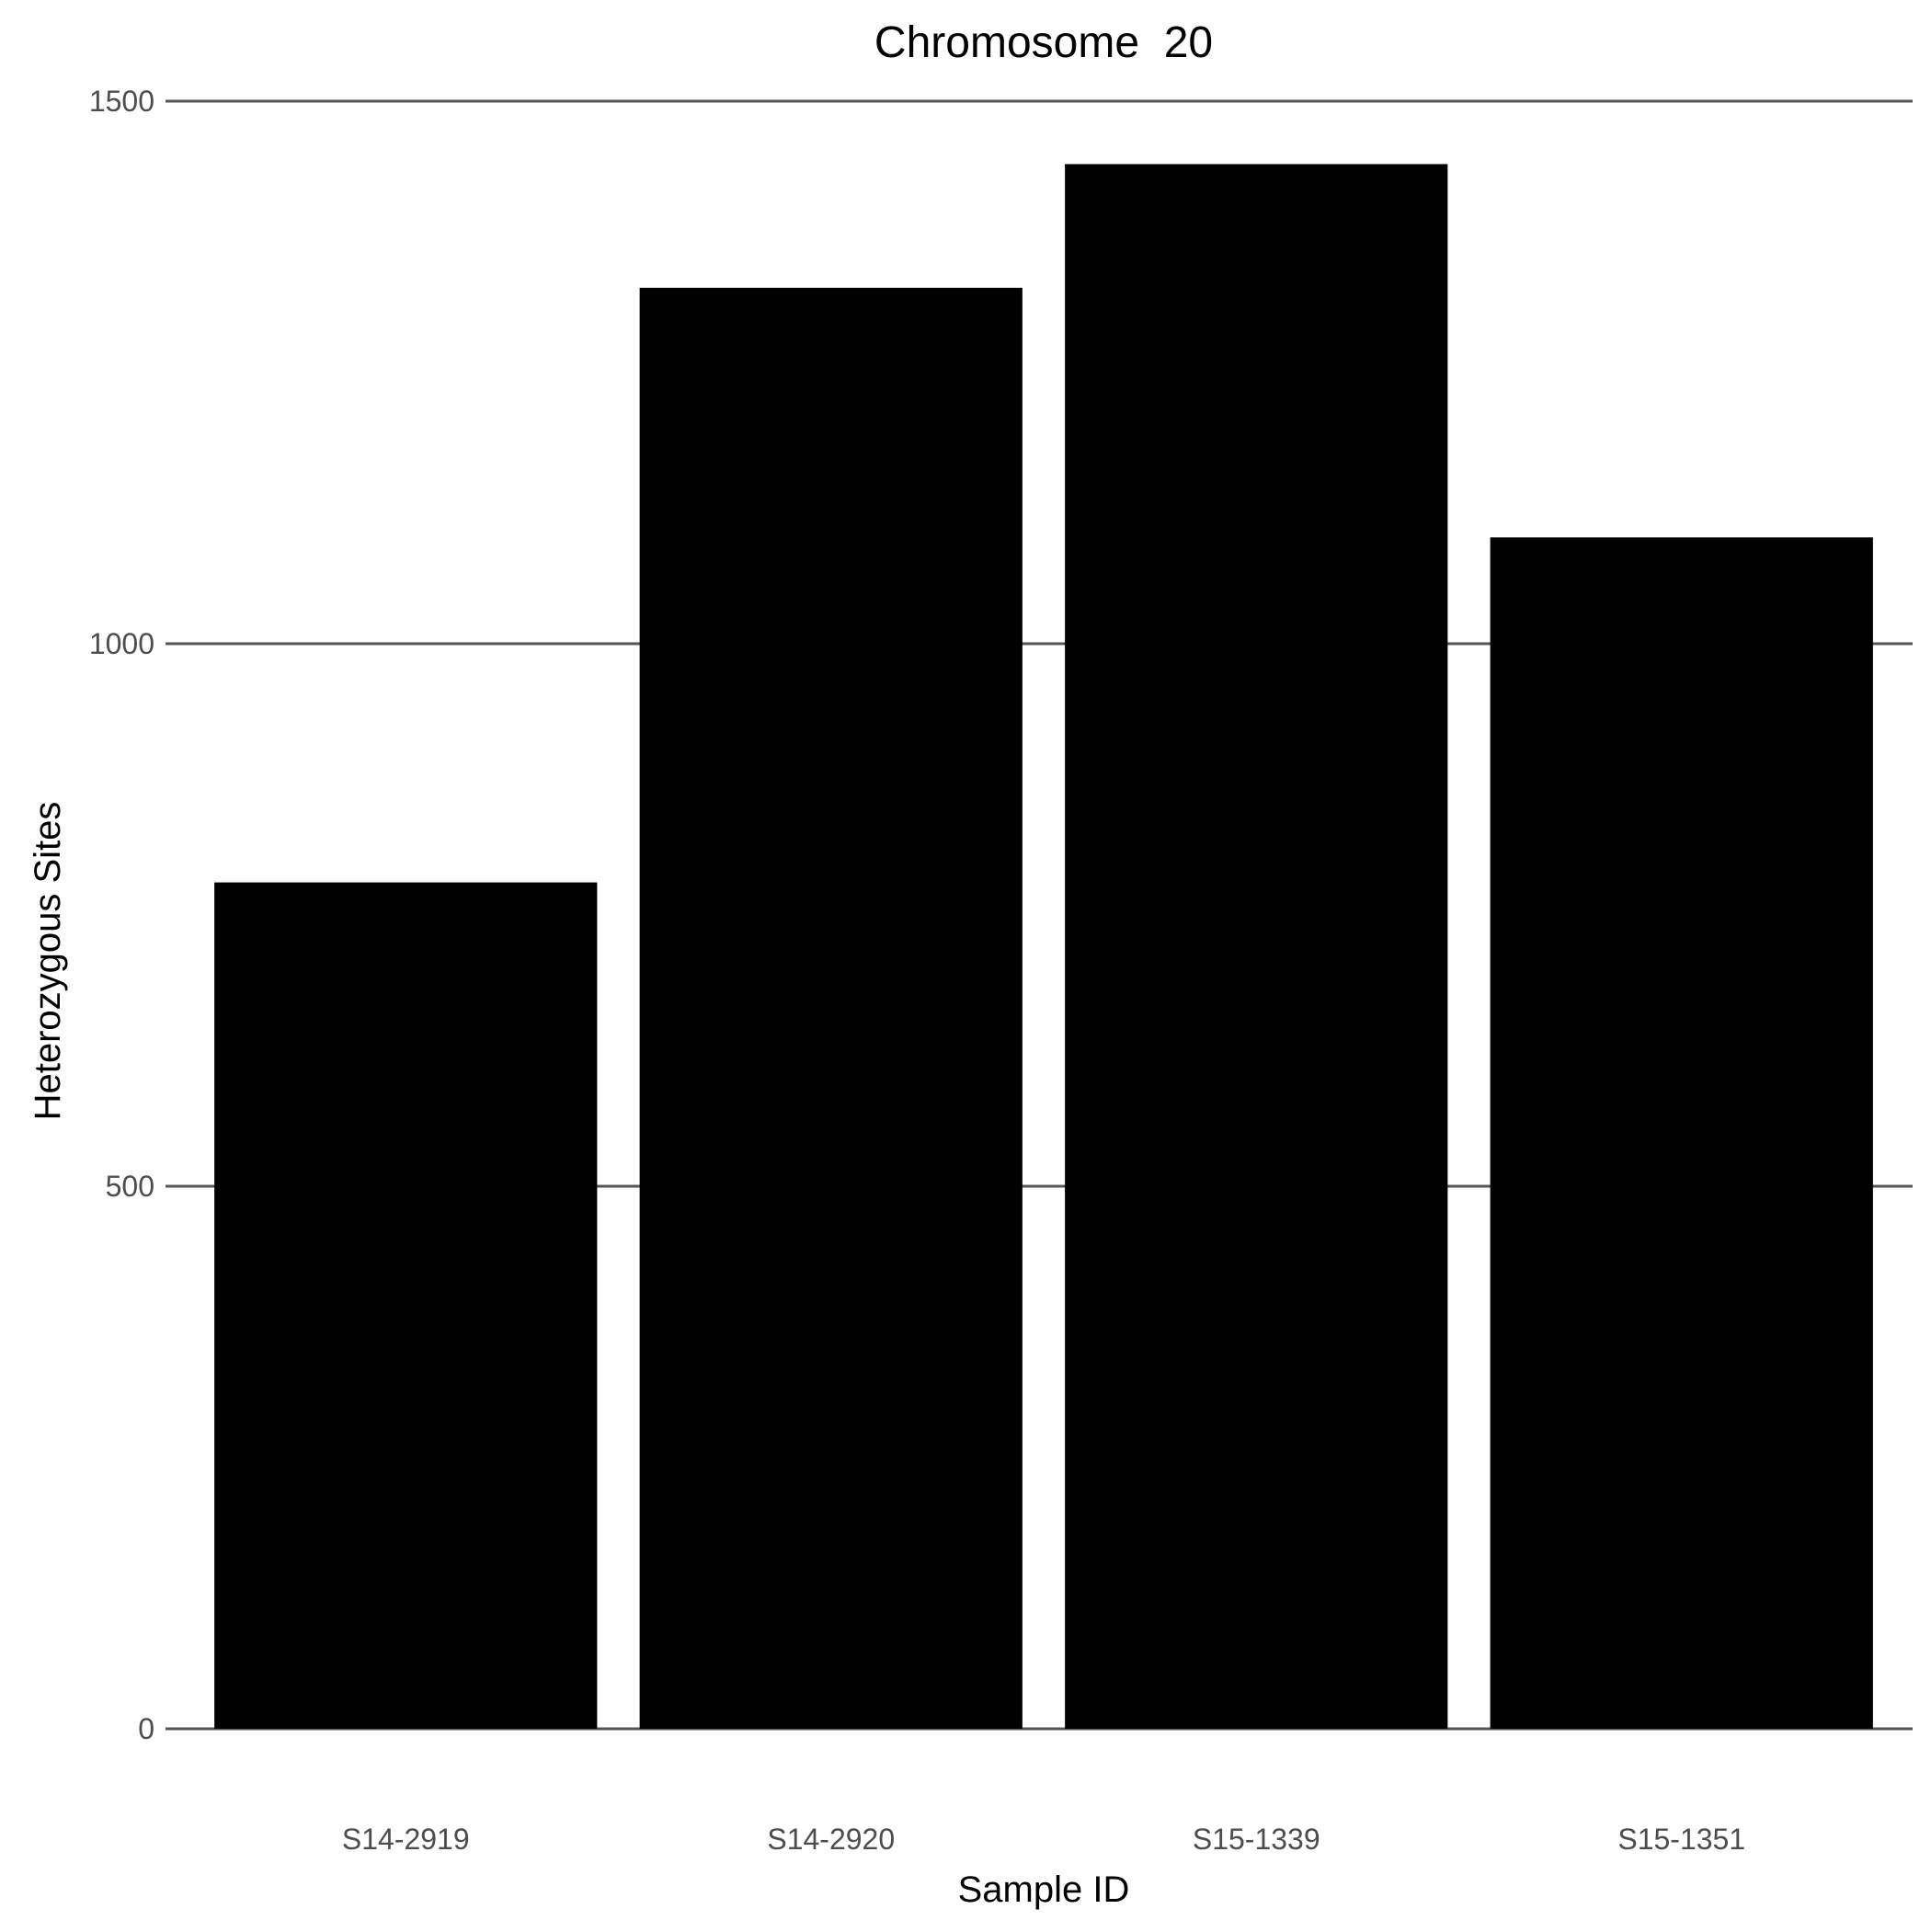 The width and height of the screenshot is (1931, 1932). I want to click on y-tick-label-500: 500, so click(130, 1186).